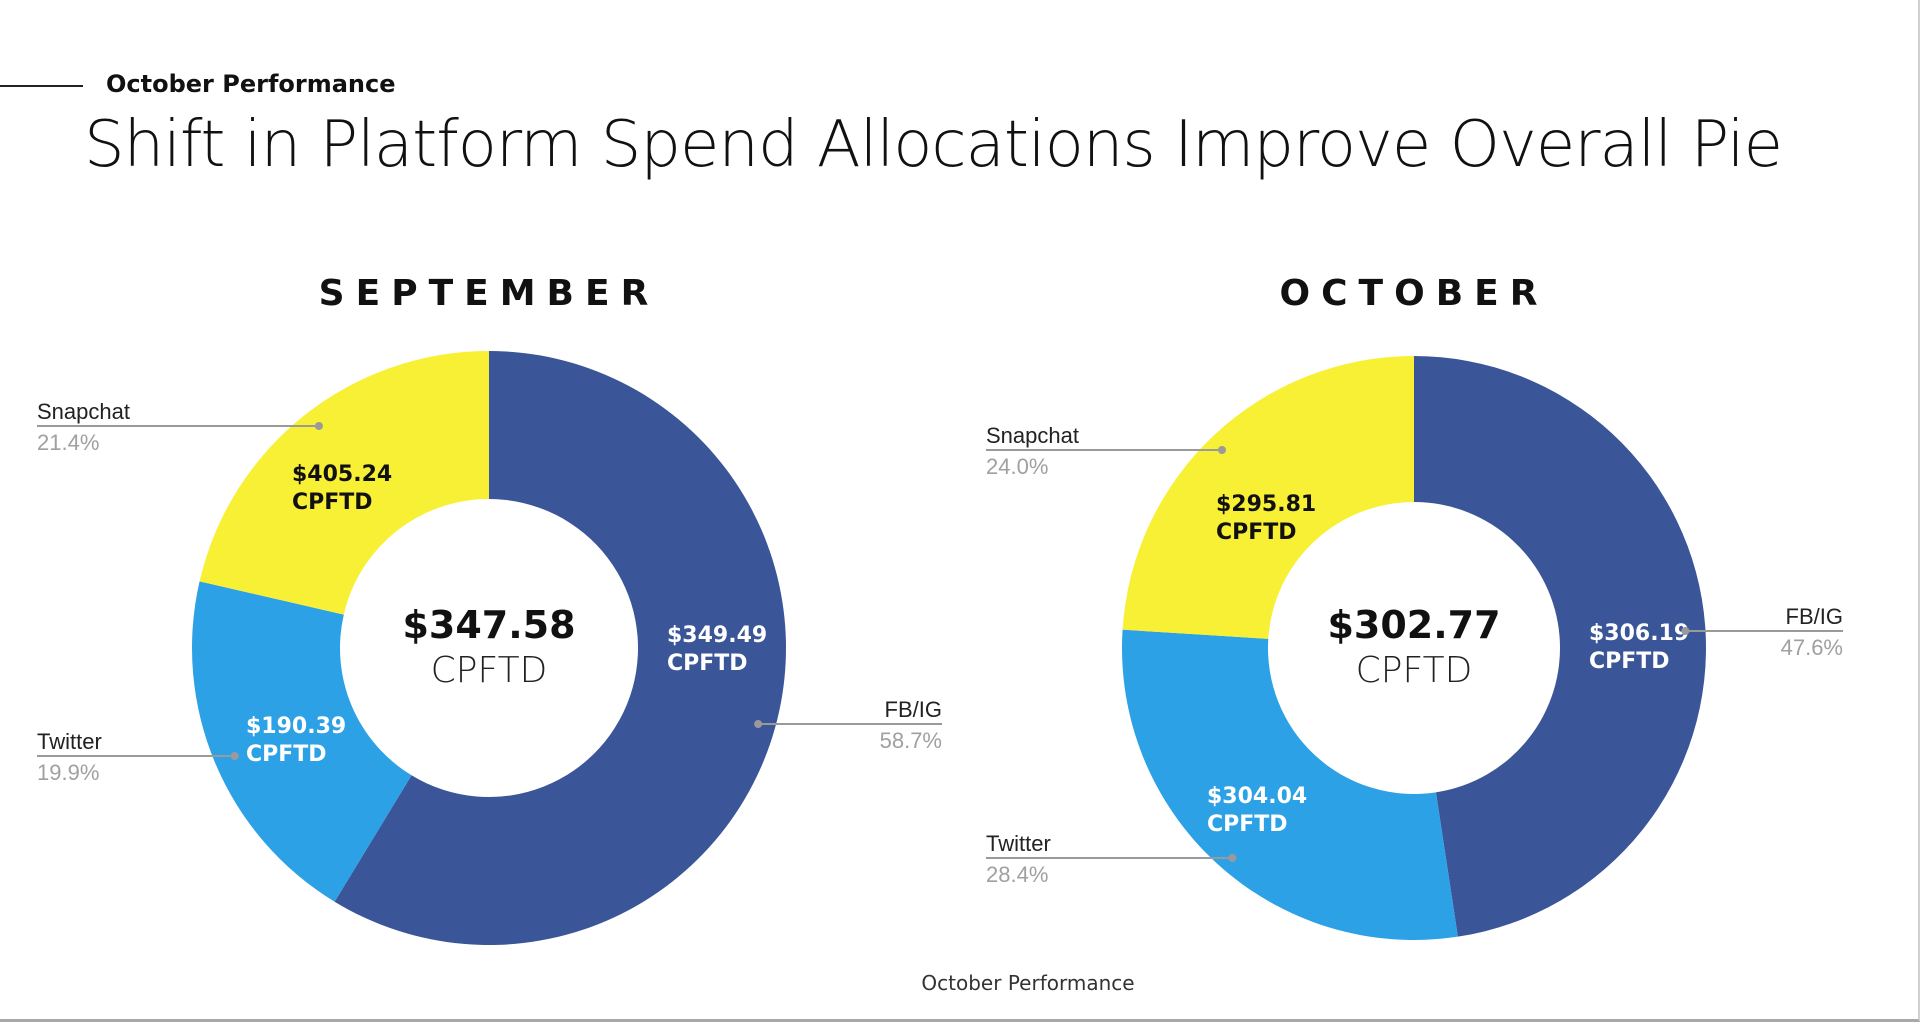 This screenshot has width=1920, height=1024. I want to click on slice-value-label: $405.24, so click(342, 474).